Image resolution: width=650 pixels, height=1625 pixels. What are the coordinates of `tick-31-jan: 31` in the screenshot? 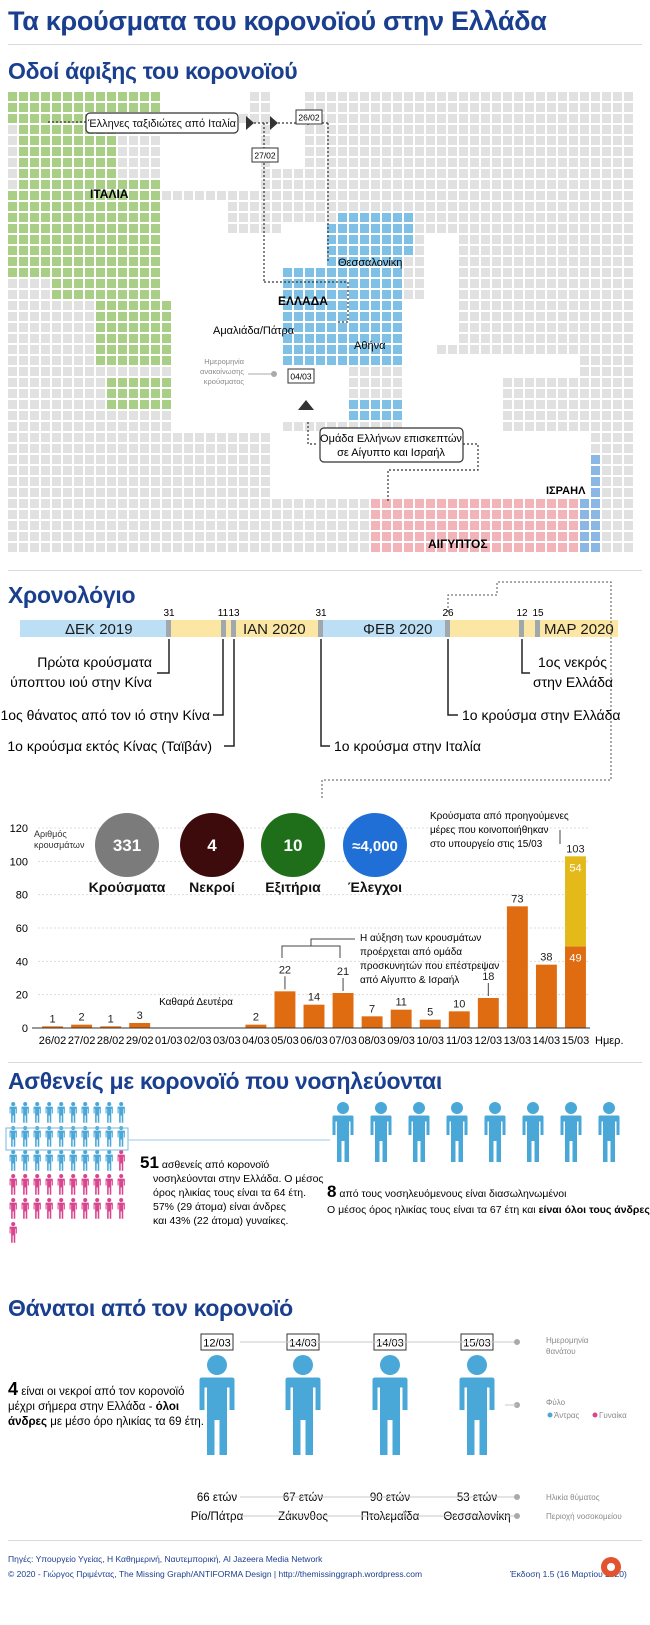 It's located at (321, 613).